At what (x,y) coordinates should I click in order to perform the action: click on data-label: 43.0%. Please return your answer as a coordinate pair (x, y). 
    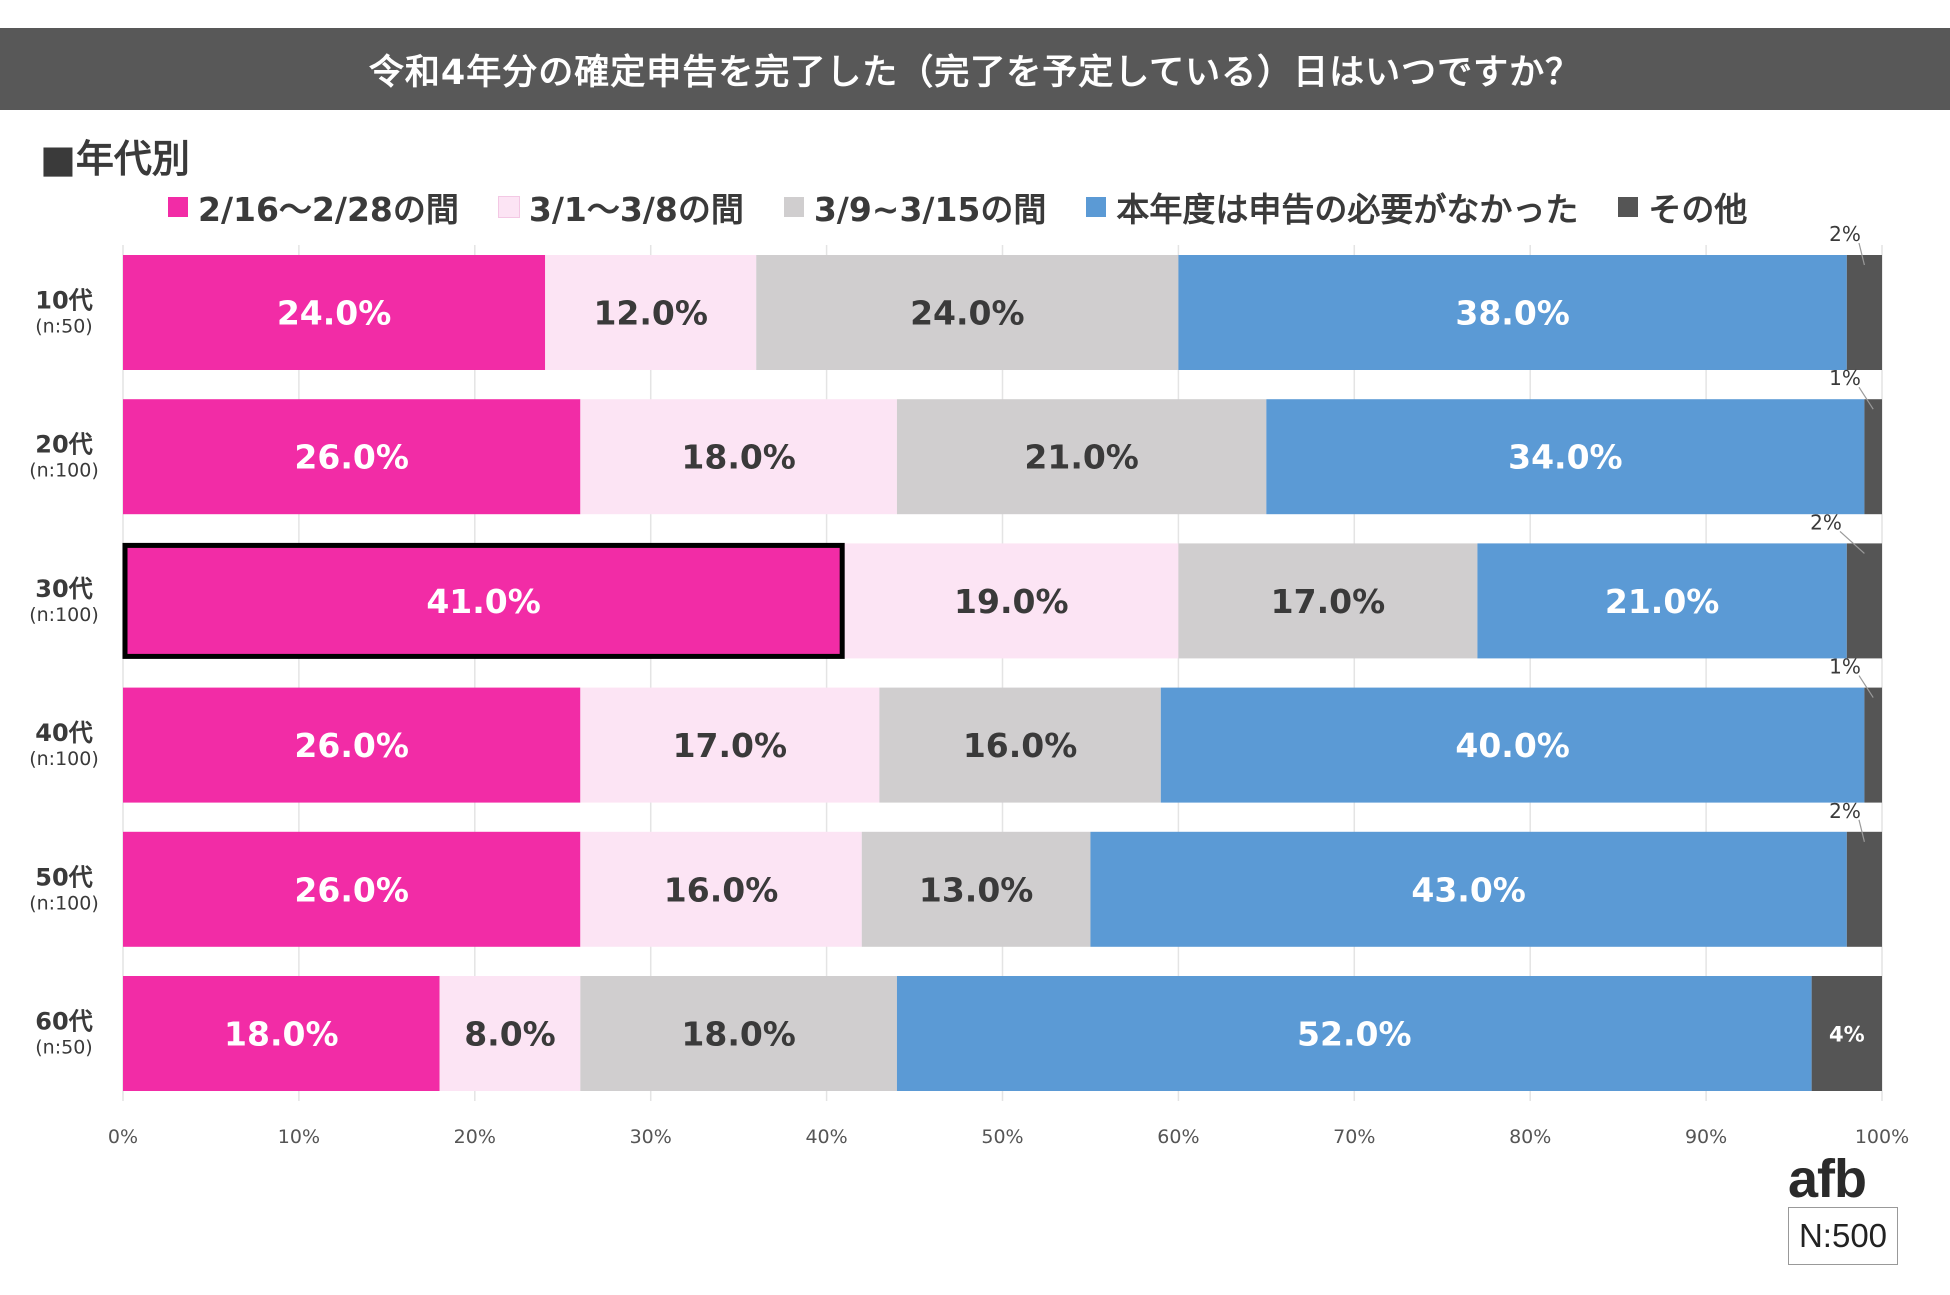
    Looking at the image, I should click on (1468, 889).